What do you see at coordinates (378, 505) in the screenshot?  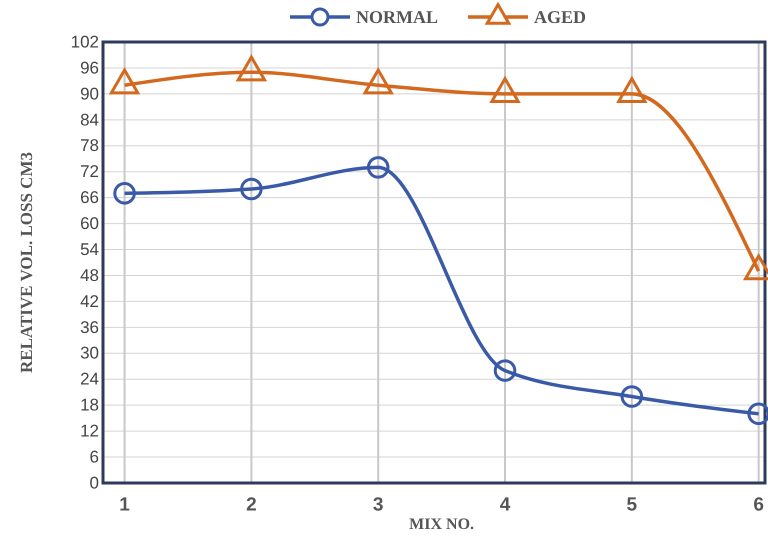 I see `x-tick-label: 3` at bounding box center [378, 505].